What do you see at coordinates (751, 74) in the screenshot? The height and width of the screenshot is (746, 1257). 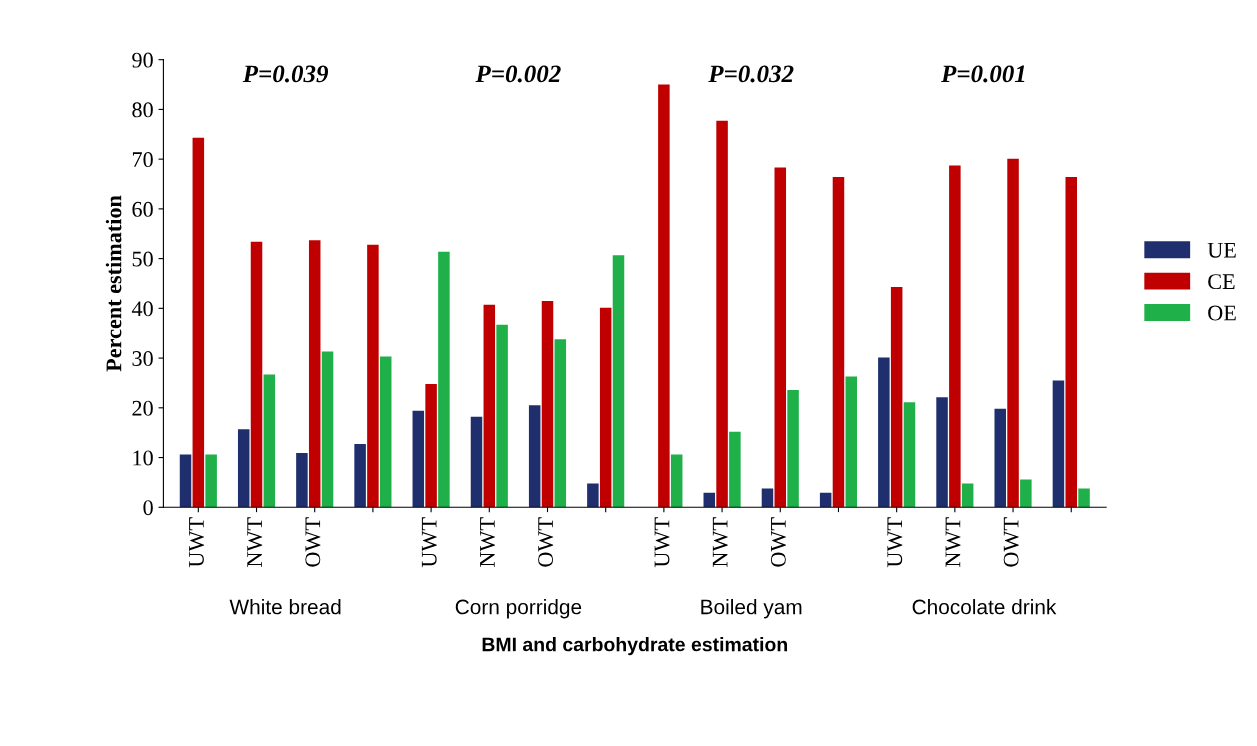 I see `annotation: P=0.032` at bounding box center [751, 74].